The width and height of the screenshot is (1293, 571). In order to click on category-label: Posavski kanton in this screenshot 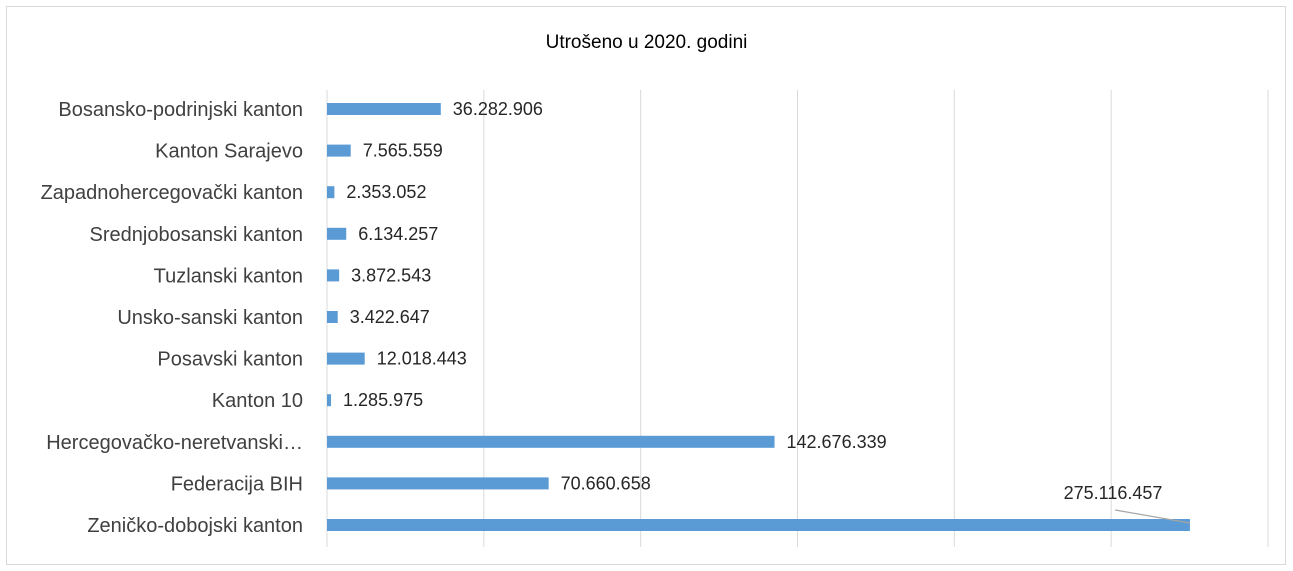, I will do `click(230, 360)`.